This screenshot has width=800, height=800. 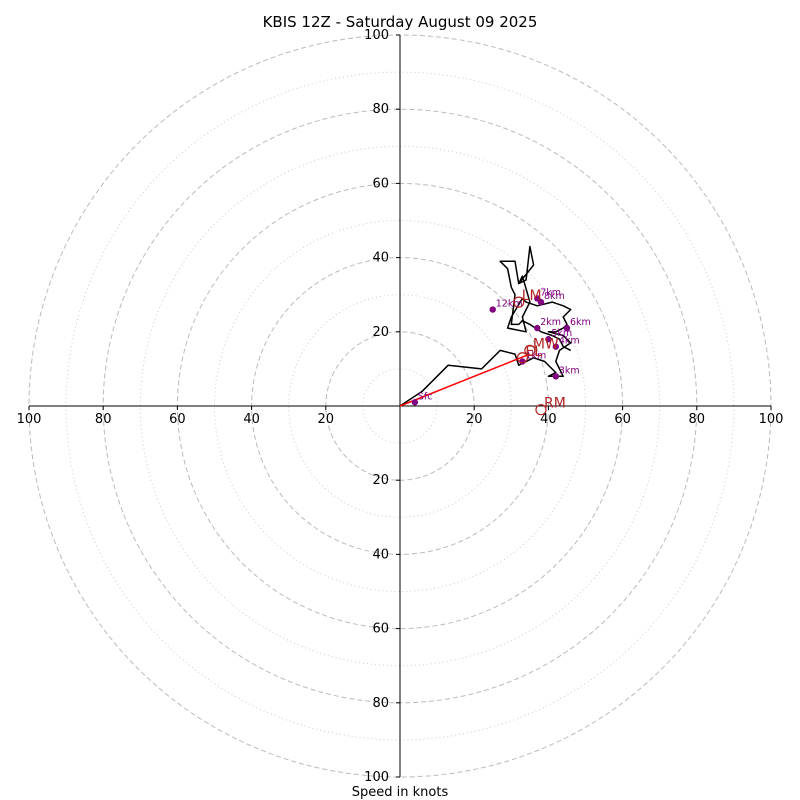 I want to click on height-label-2km: 2km, so click(x=550, y=322).